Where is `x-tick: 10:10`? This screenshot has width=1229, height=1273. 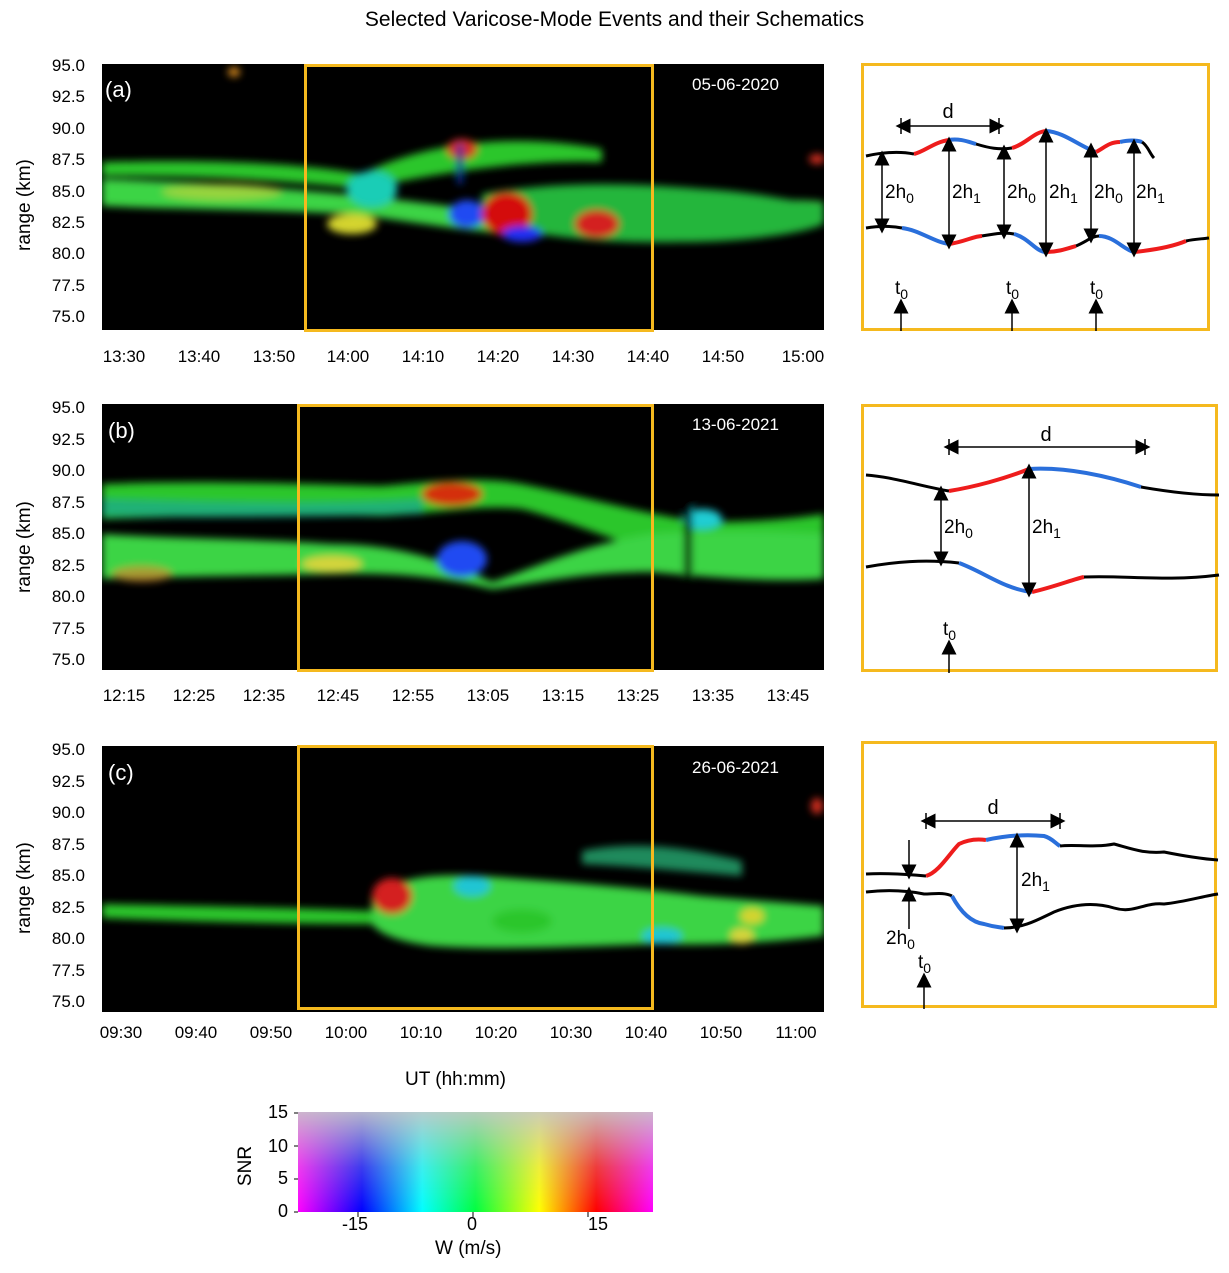 x-tick: 10:10 is located at coordinates (421, 1032).